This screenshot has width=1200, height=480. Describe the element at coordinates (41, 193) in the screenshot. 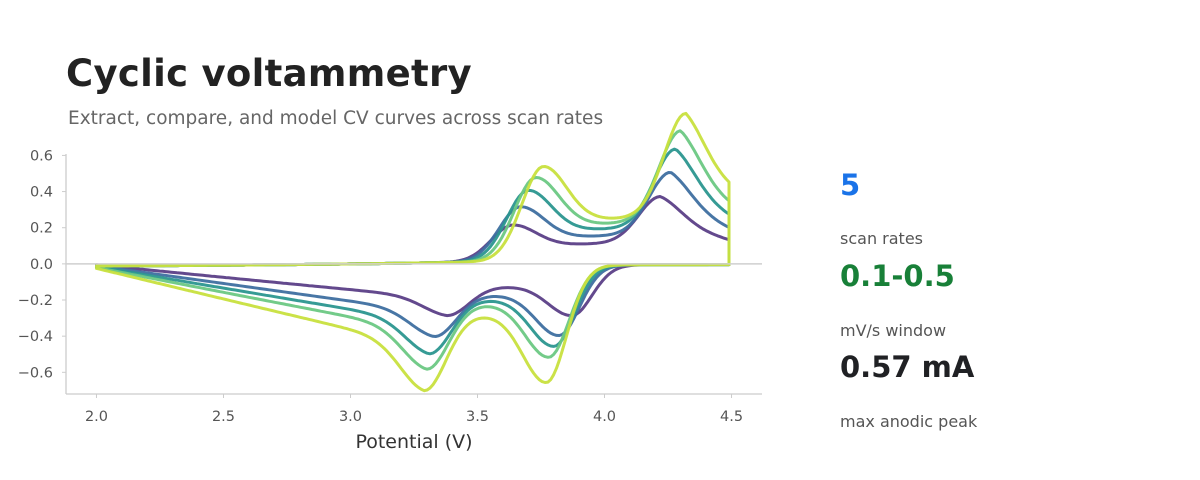

I see `y-tick-label: 0.4` at that location.